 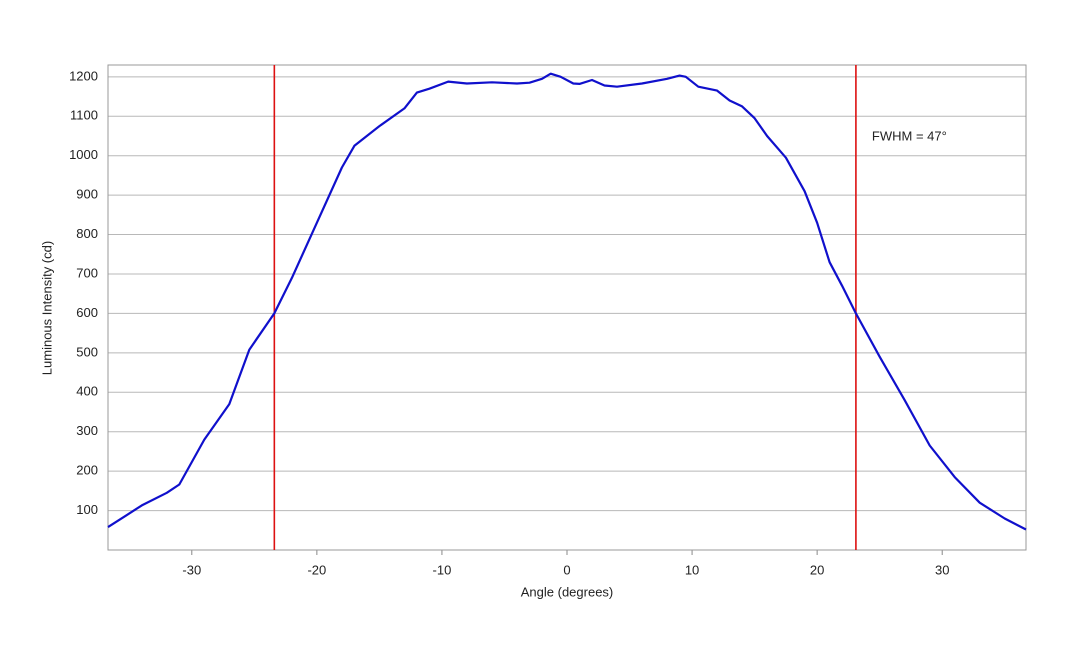 What do you see at coordinates (87, 312) in the screenshot?
I see `y-tick-label: 600` at bounding box center [87, 312].